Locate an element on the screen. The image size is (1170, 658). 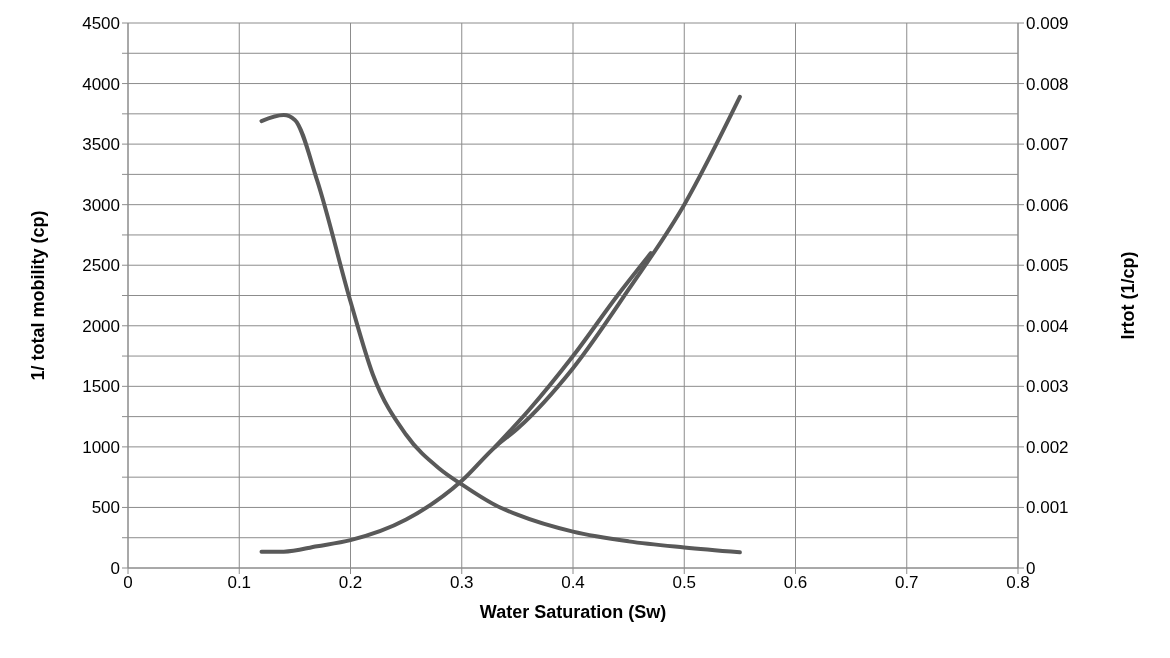
x-tick-label: 0 is located at coordinates (128, 583).